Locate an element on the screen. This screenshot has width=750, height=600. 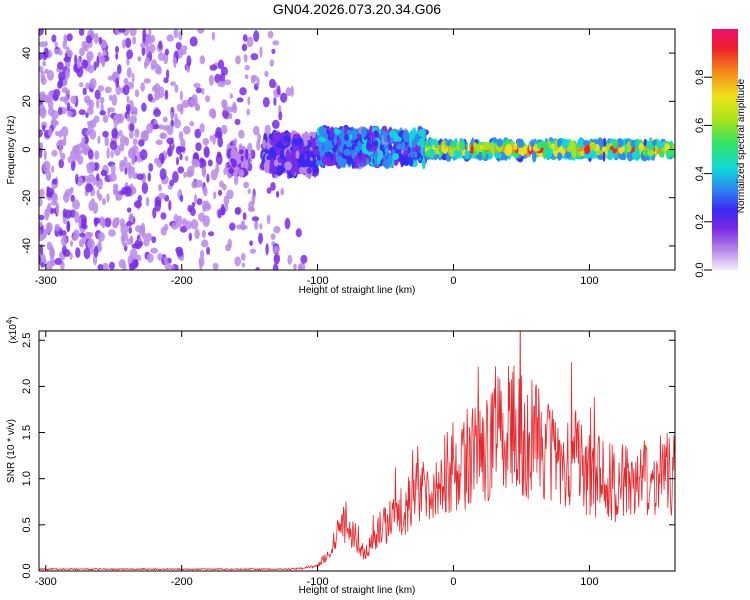
colorbar-tick-label: 0.6 is located at coordinates (700, 125).